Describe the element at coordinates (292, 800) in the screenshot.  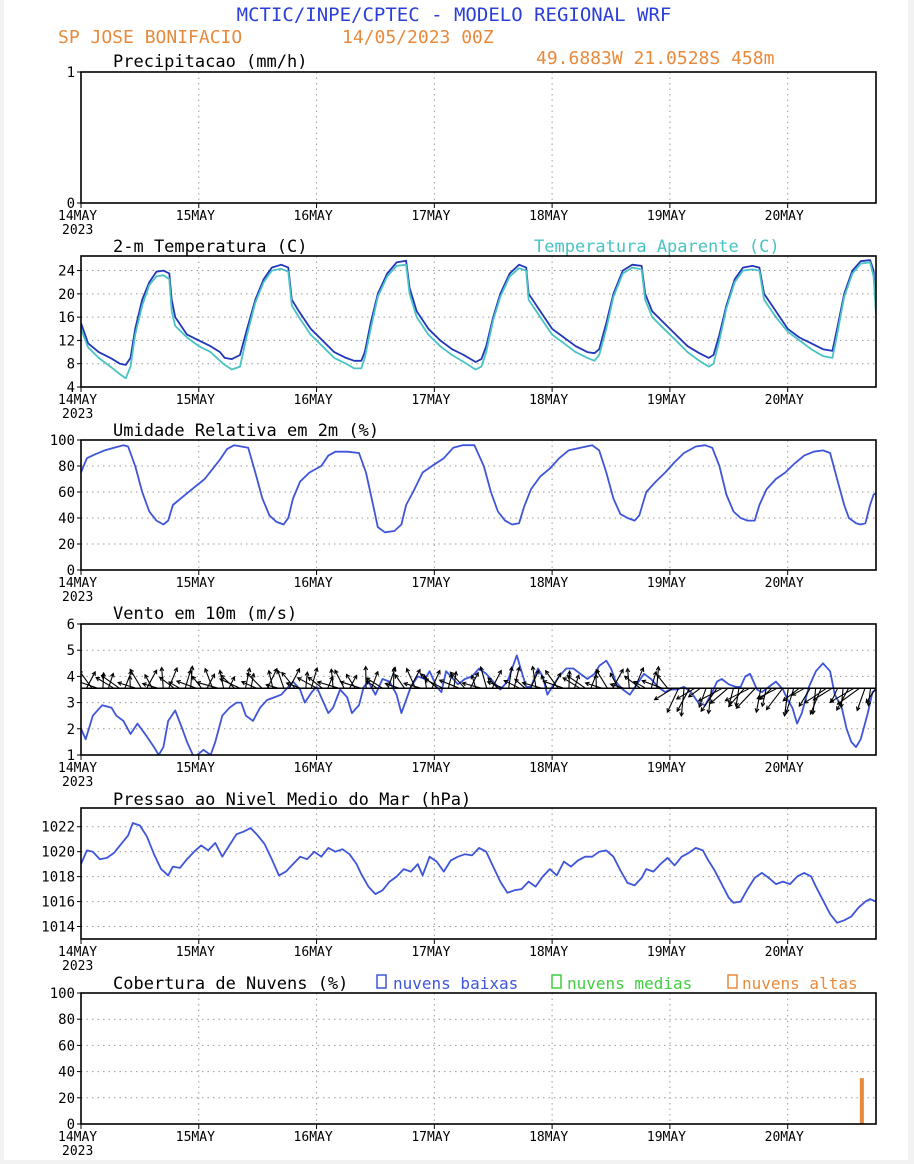
I see `pressure-title: Pressao ao Nivel Medio do Mar (hPa)` at that location.